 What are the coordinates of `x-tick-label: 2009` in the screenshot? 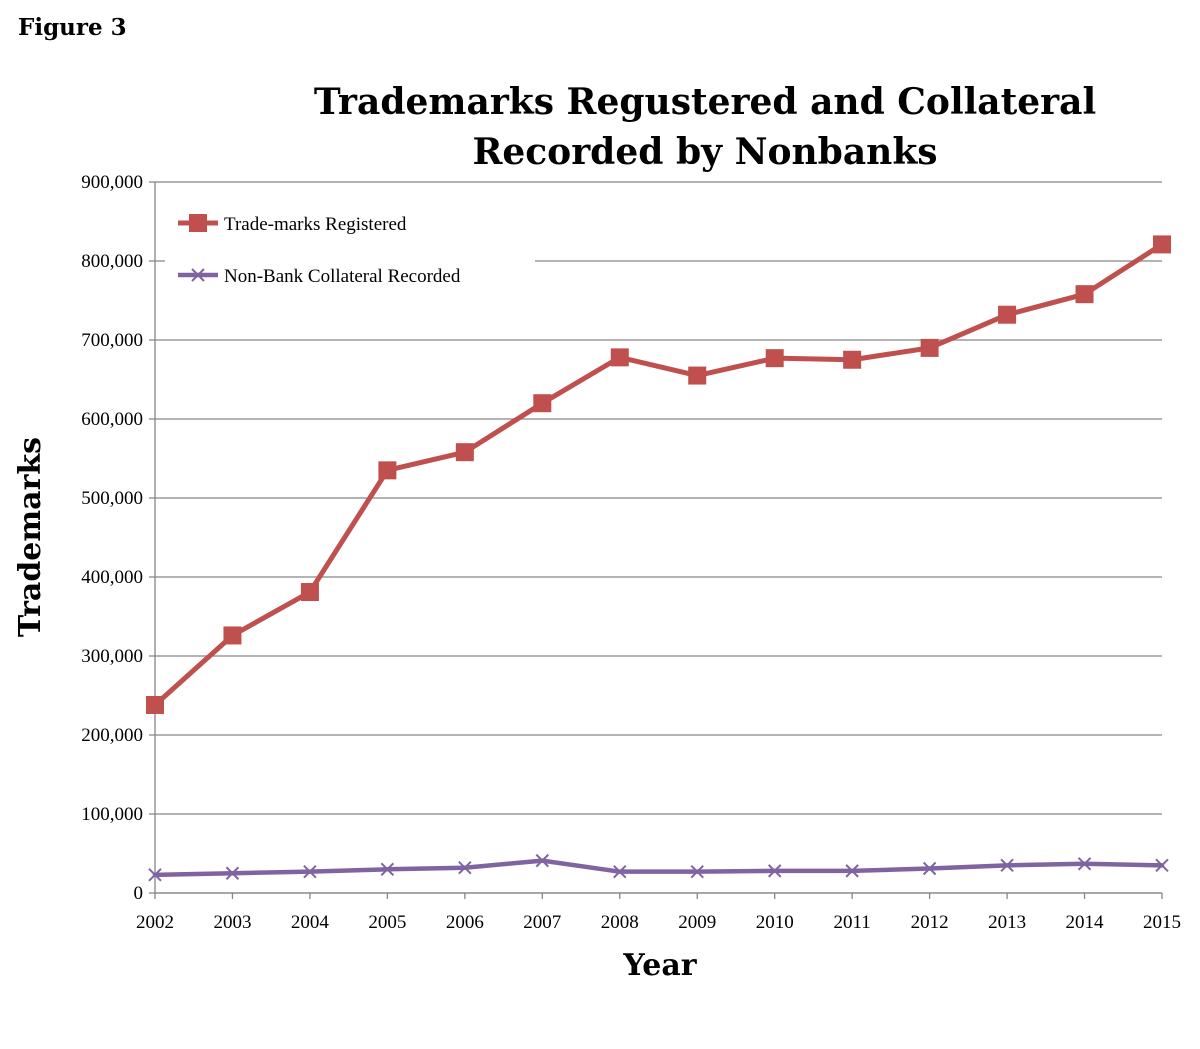 It's located at (697, 922).